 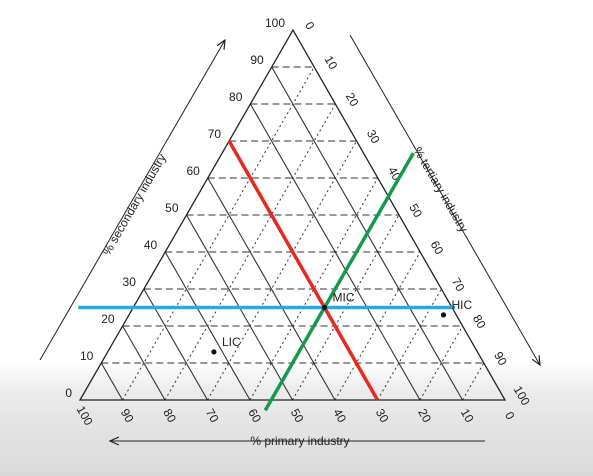 I want to click on point-label: HIC, so click(x=461, y=305).